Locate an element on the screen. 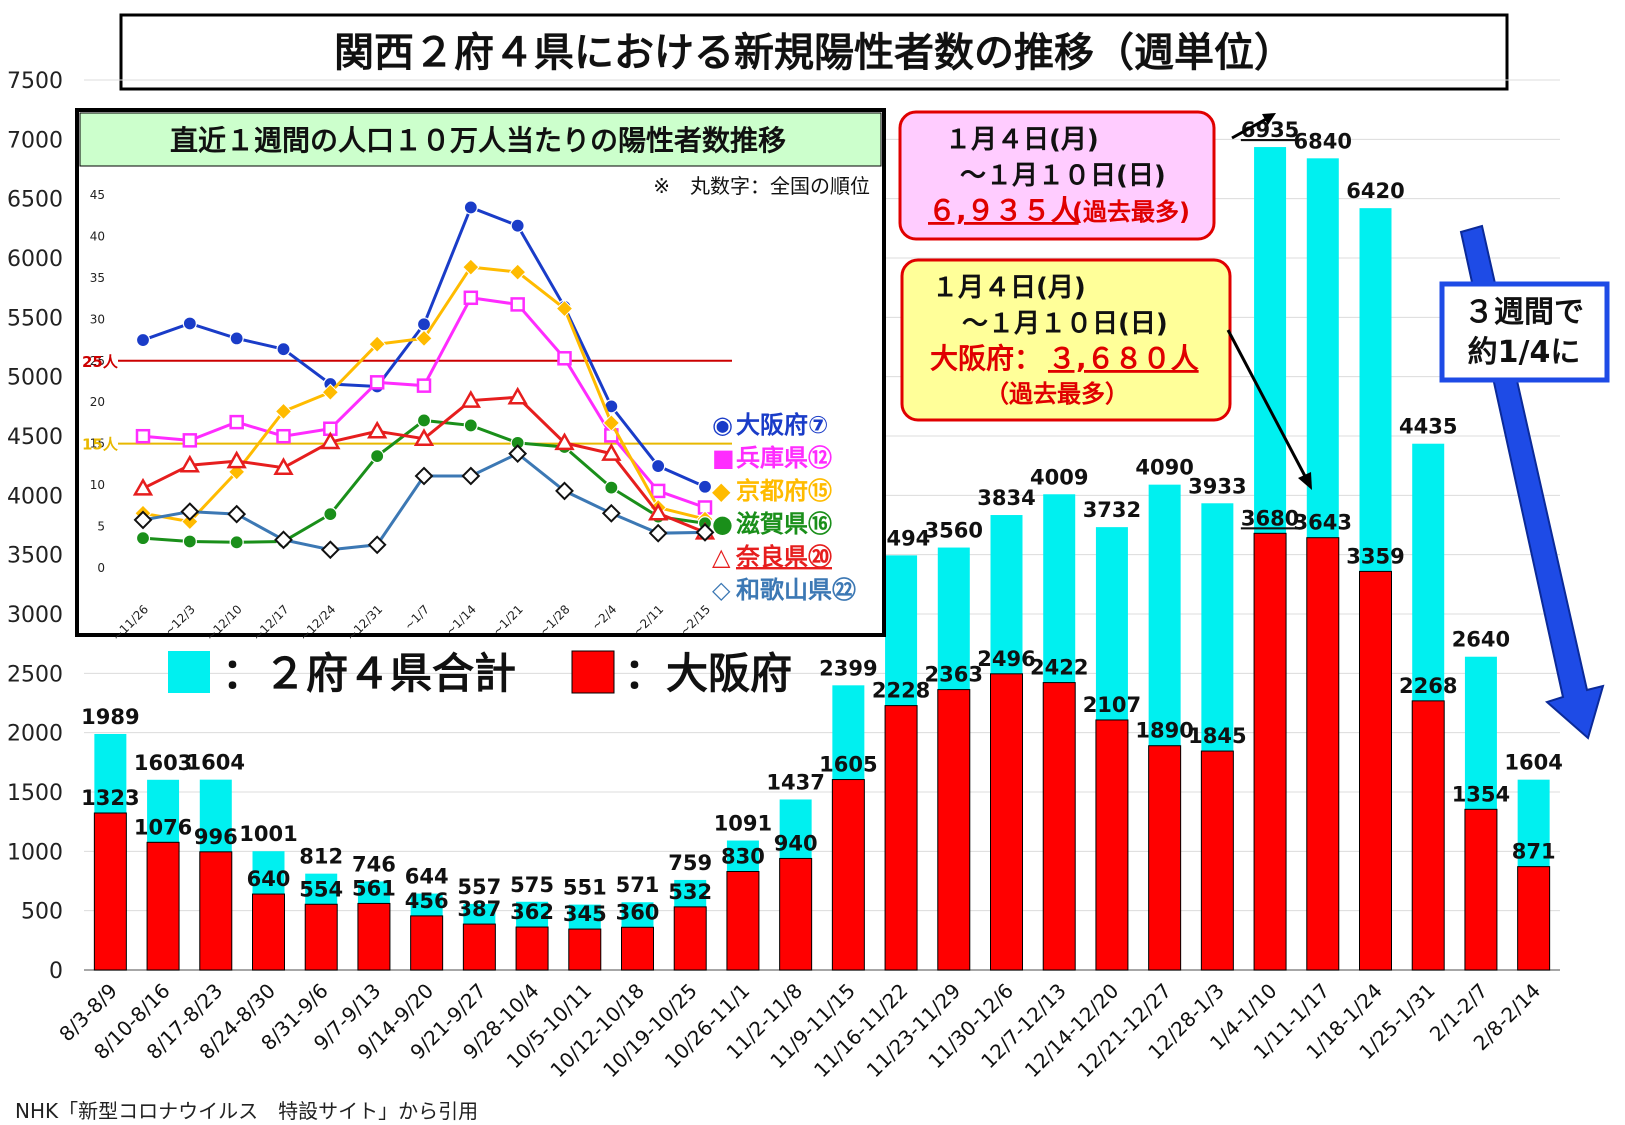 Image resolution: width=1625 pixels, height=1125 pixels. y-tick-label: 4500 is located at coordinates (35, 437).